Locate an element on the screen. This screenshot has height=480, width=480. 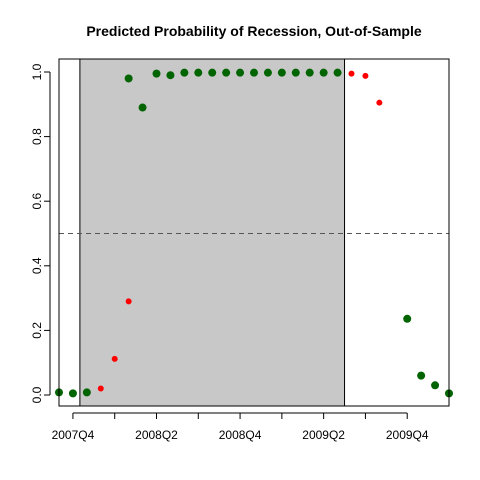
y-tick-label: 0.4 is located at coordinates (37, 265).